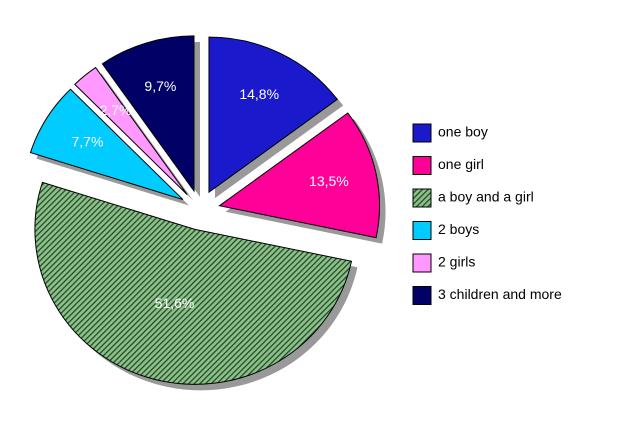 This screenshot has height=435, width=619. Describe the element at coordinates (458, 229) in the screenshot. I see `legend-label: 2 boys` at that location.